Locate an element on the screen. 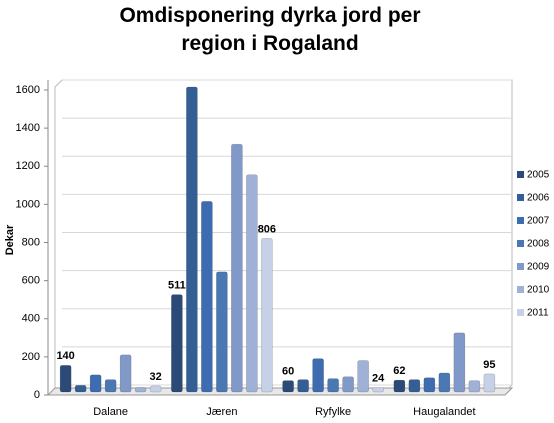 This screenshot has height=423, width=554. y-tick-label: 1200 is located at coordinates (28, 166).